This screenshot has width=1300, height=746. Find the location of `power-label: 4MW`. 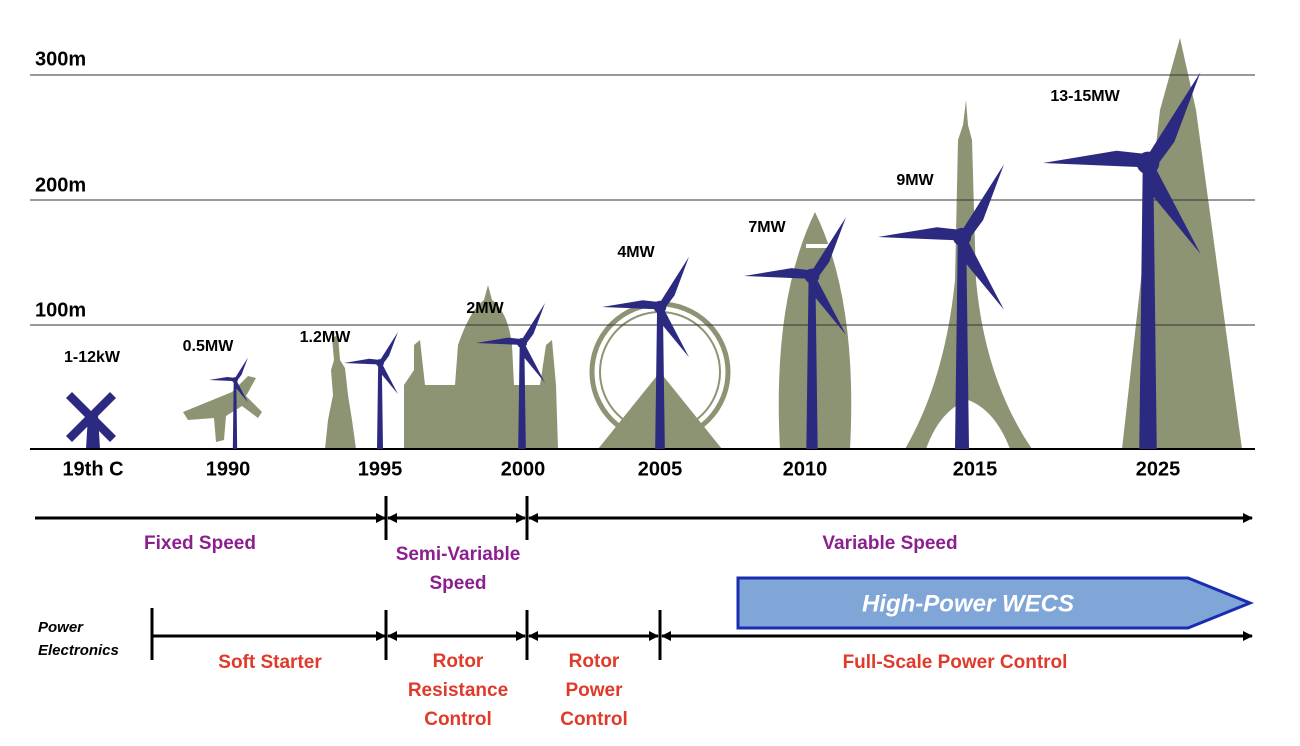

power-label: 4MW is located at coordinates (636, 252).